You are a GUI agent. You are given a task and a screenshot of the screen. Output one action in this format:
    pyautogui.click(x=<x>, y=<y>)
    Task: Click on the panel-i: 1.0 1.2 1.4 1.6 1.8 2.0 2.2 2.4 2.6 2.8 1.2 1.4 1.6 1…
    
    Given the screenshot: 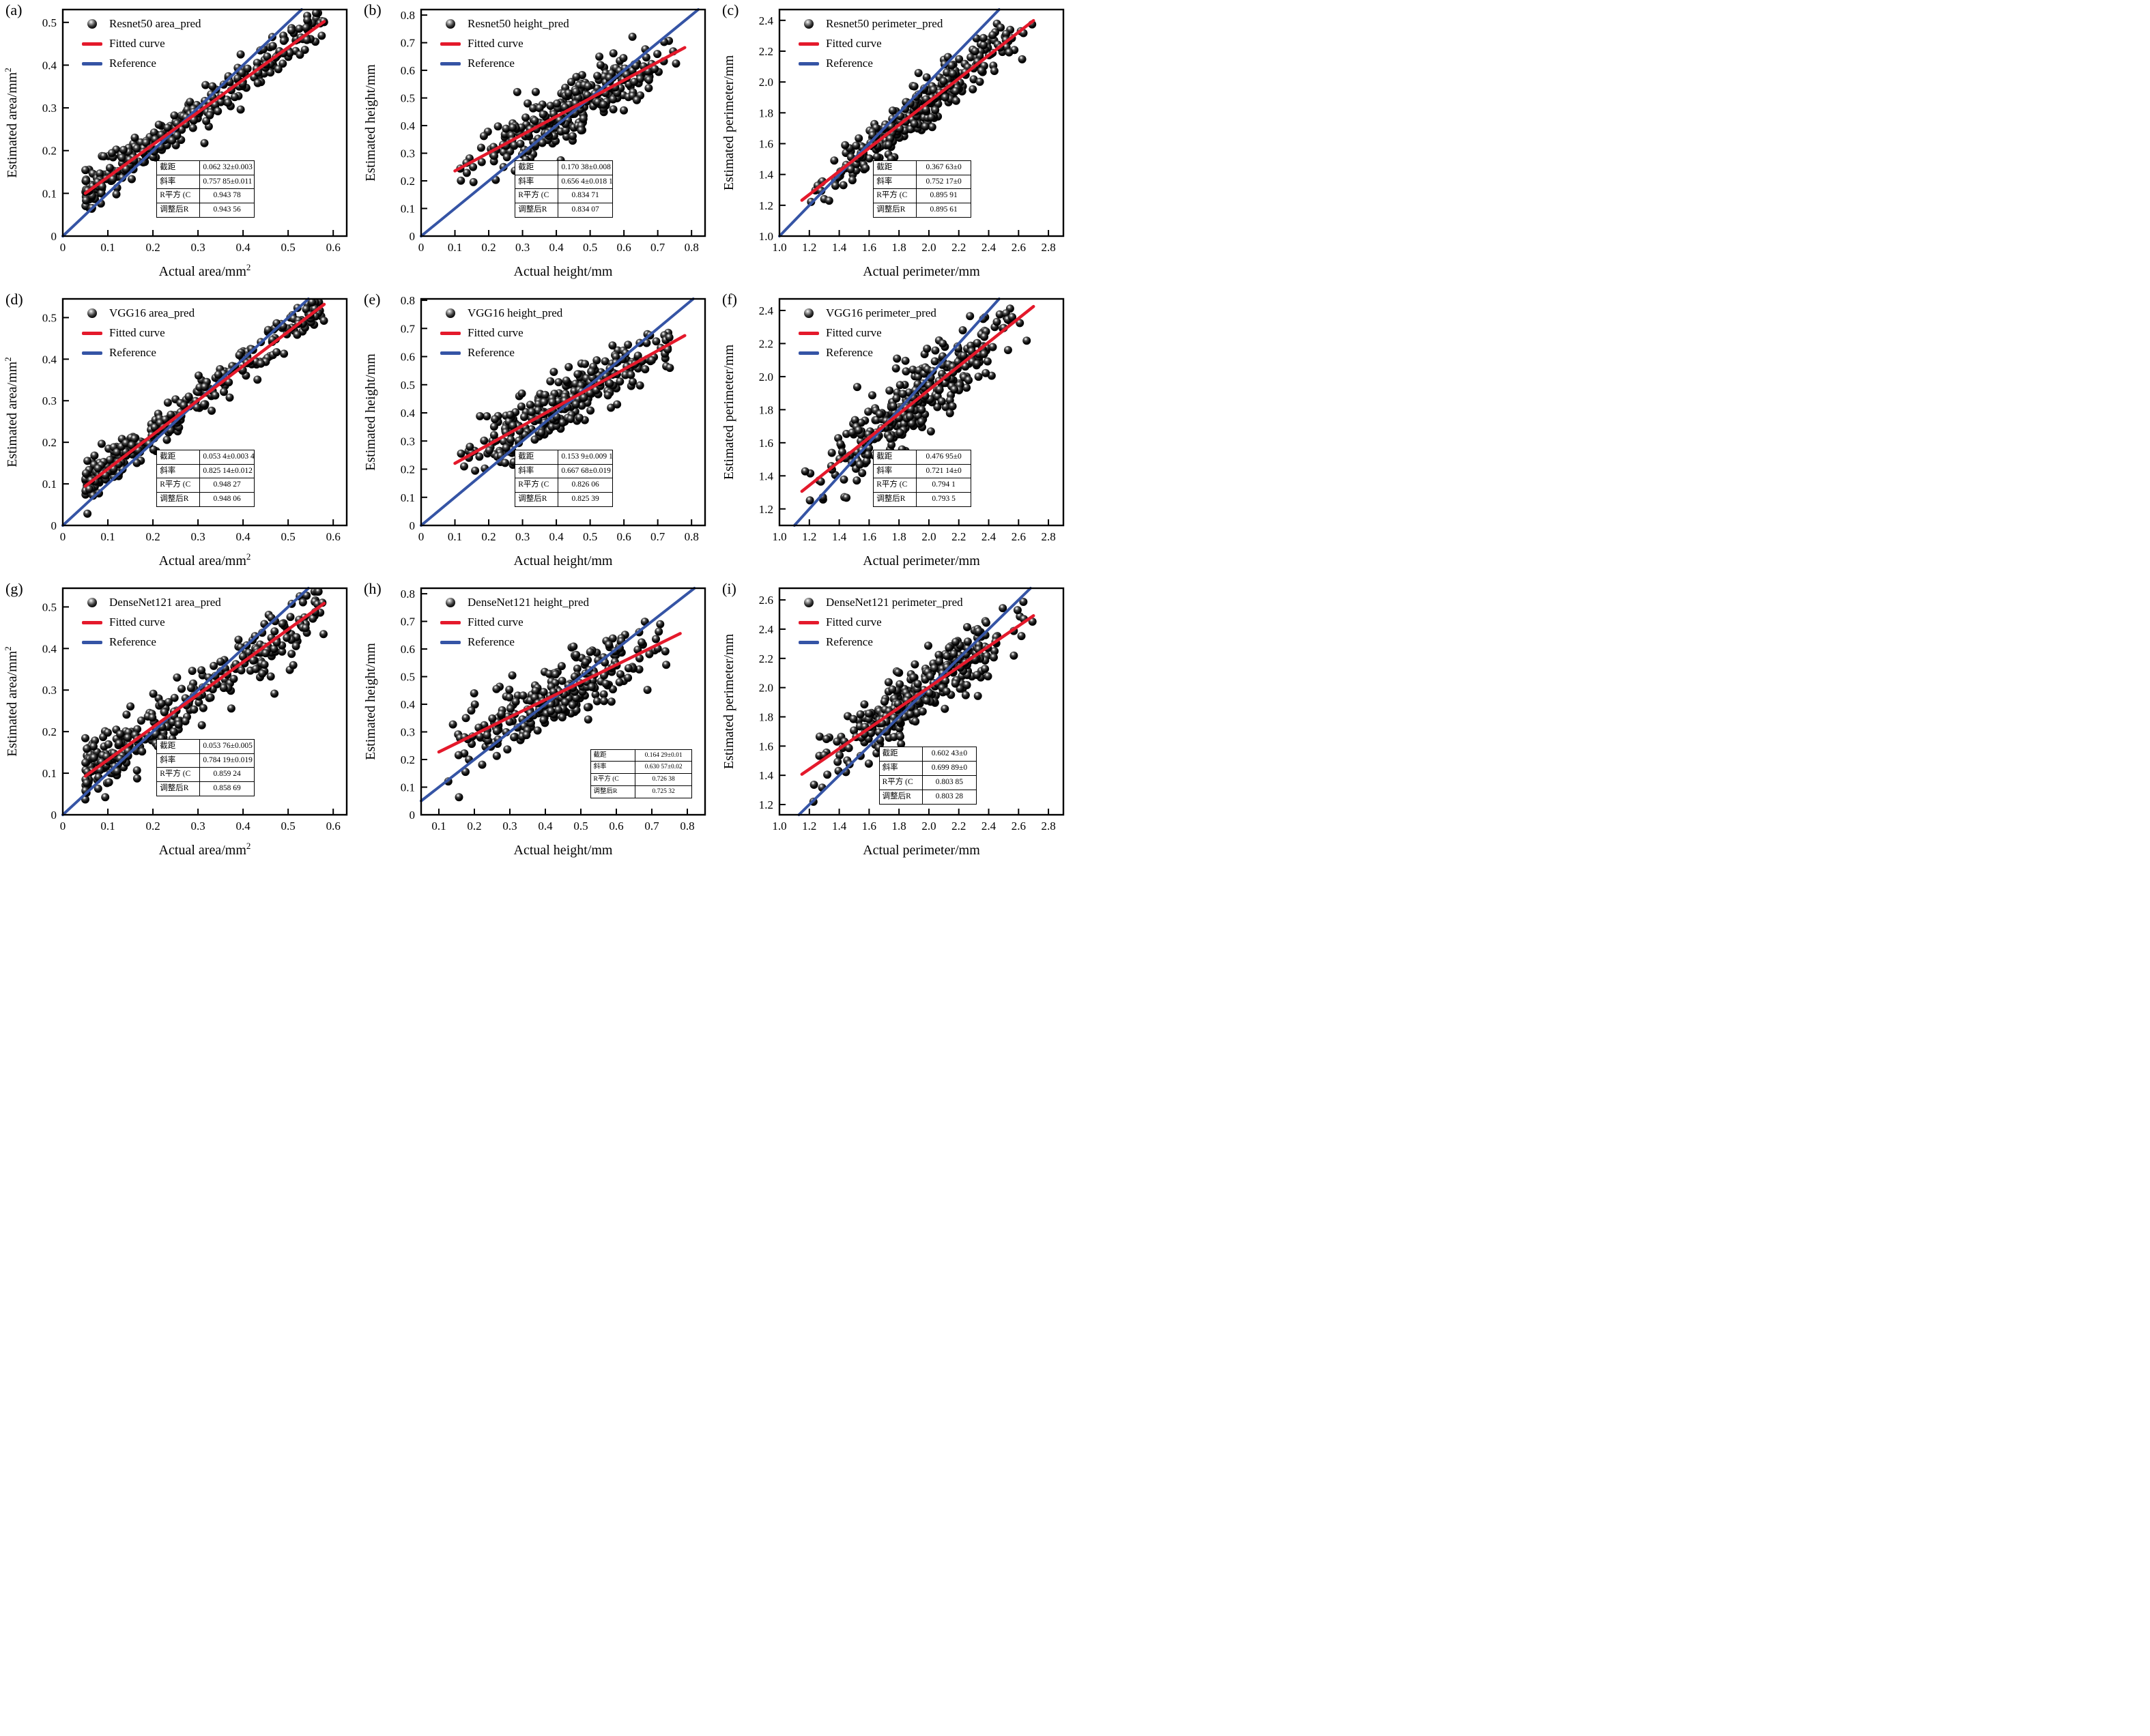 What is the action you would take?
    pyautogui.click(x=896, y=723)
    